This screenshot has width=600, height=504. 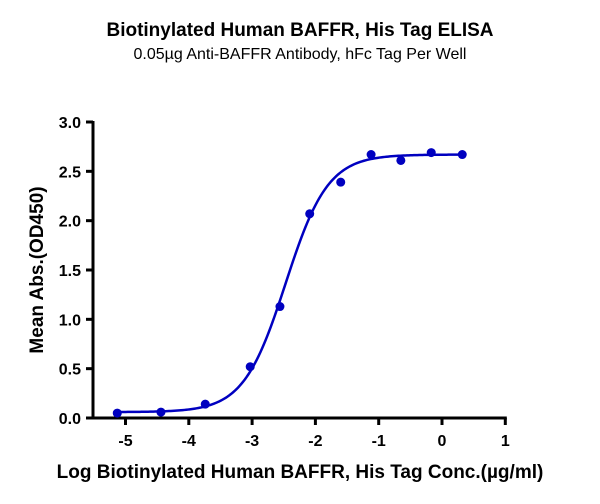 What do you see at coordinates (70, 271) in the screenshot?
I see `y-tick-label: 1.5` at bounding box center [70, 271].